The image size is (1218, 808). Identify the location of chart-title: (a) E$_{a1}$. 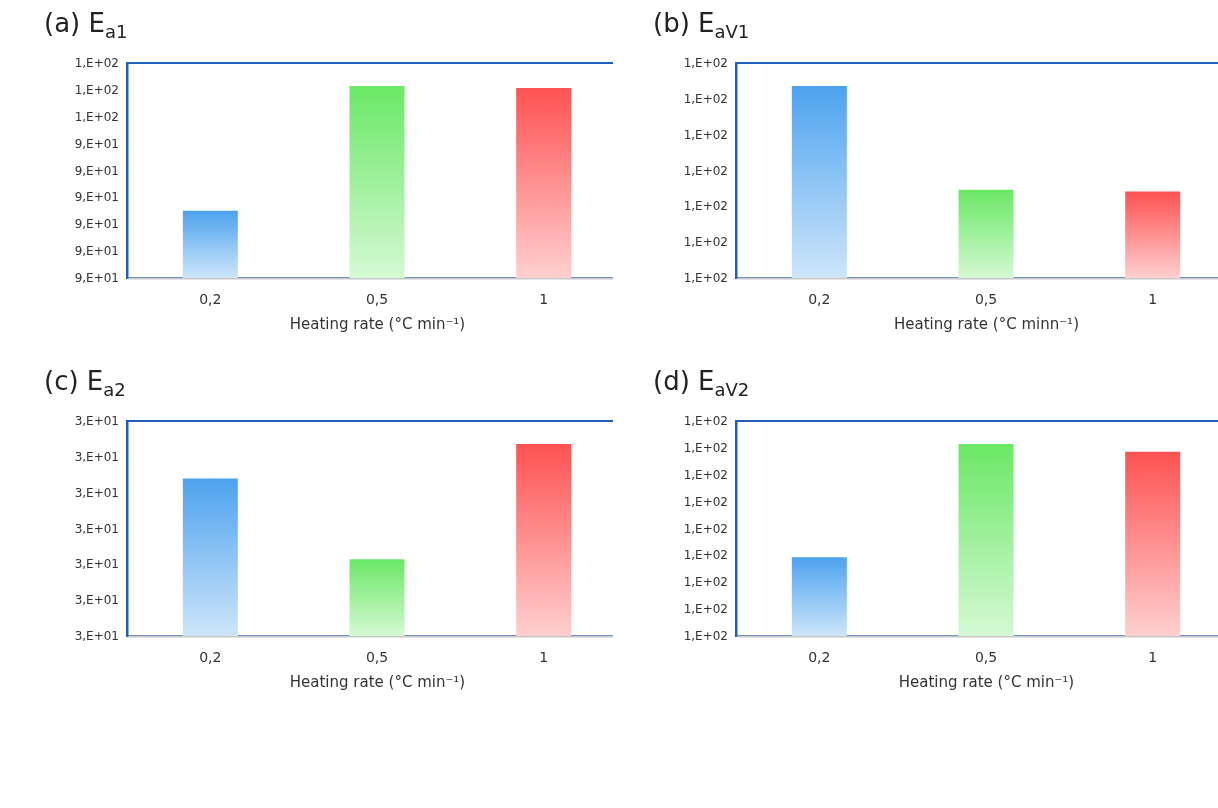
(86, 26).